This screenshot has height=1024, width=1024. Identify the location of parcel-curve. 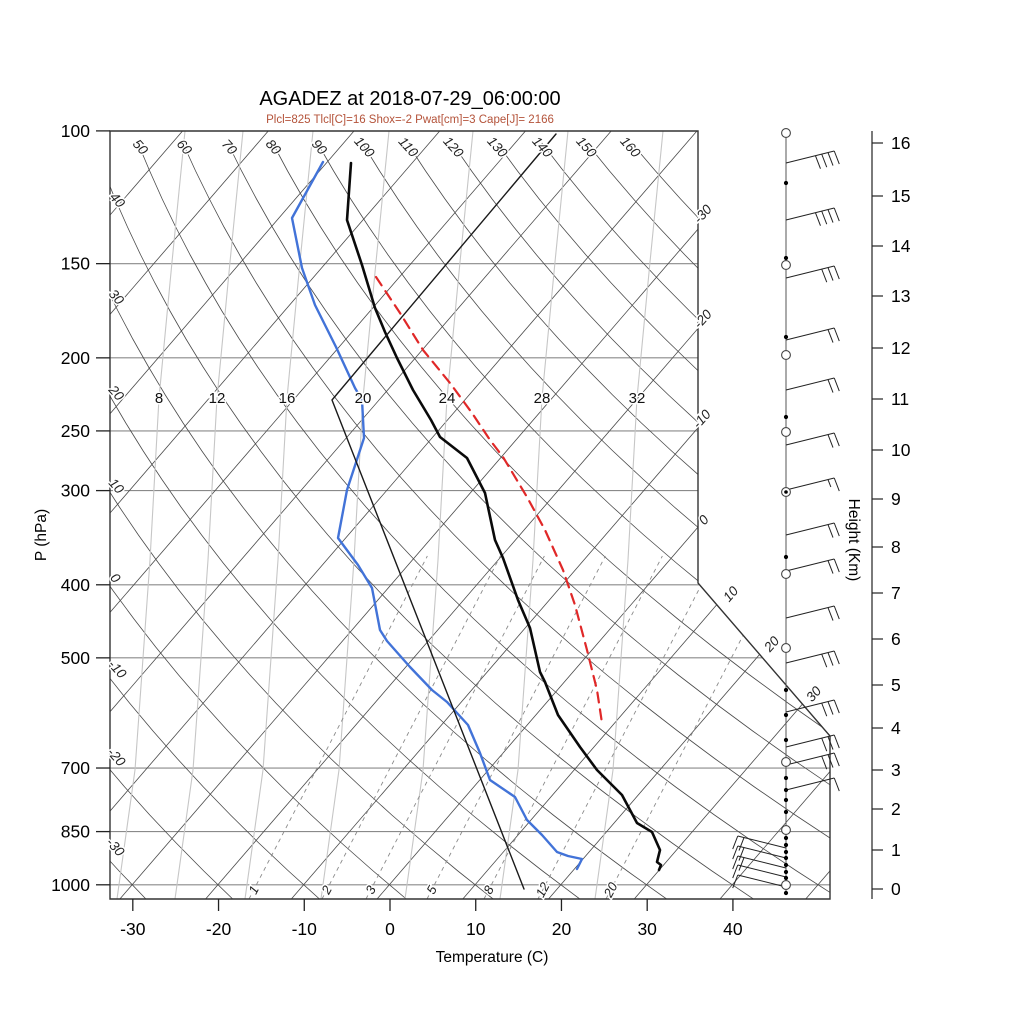
(489, 500).